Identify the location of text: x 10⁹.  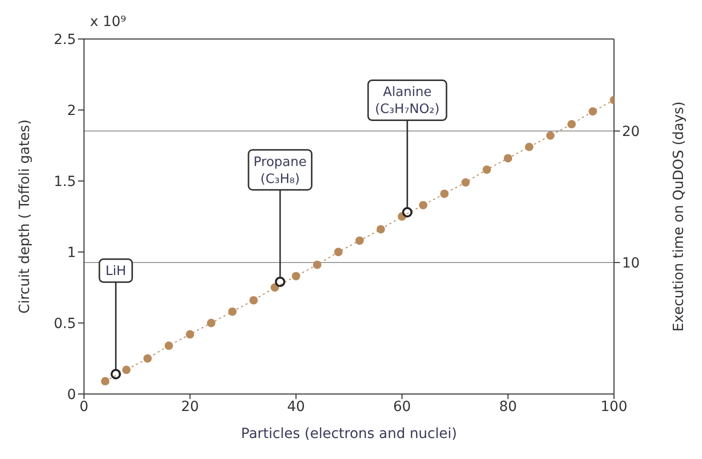
(108, 22).